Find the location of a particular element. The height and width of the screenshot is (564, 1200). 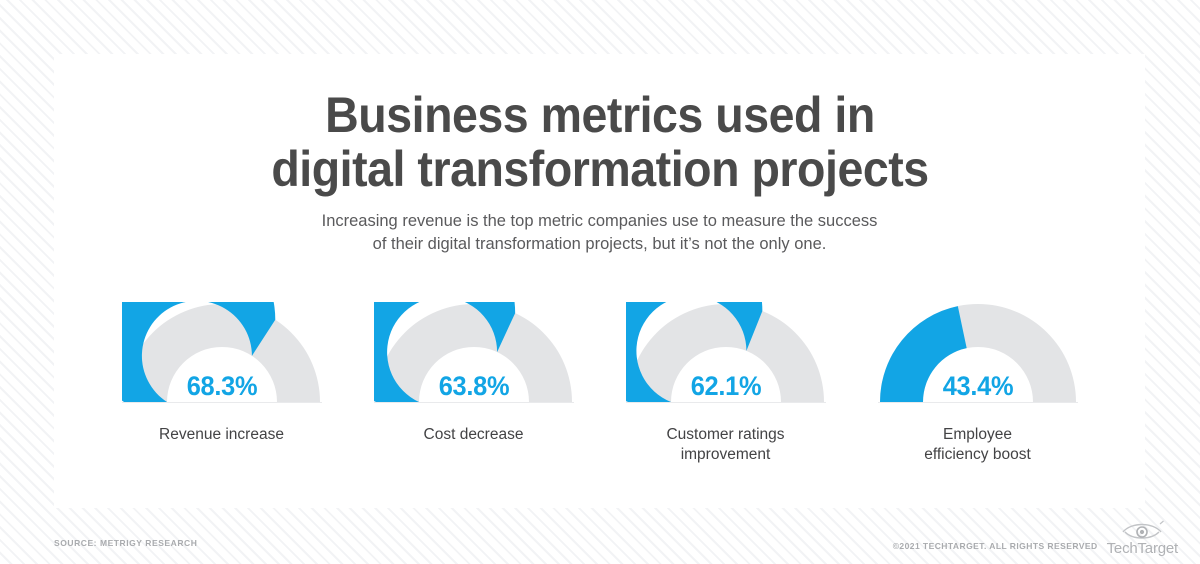

techtarget-logo: TechTarget is located at coordinates (1142, 538).